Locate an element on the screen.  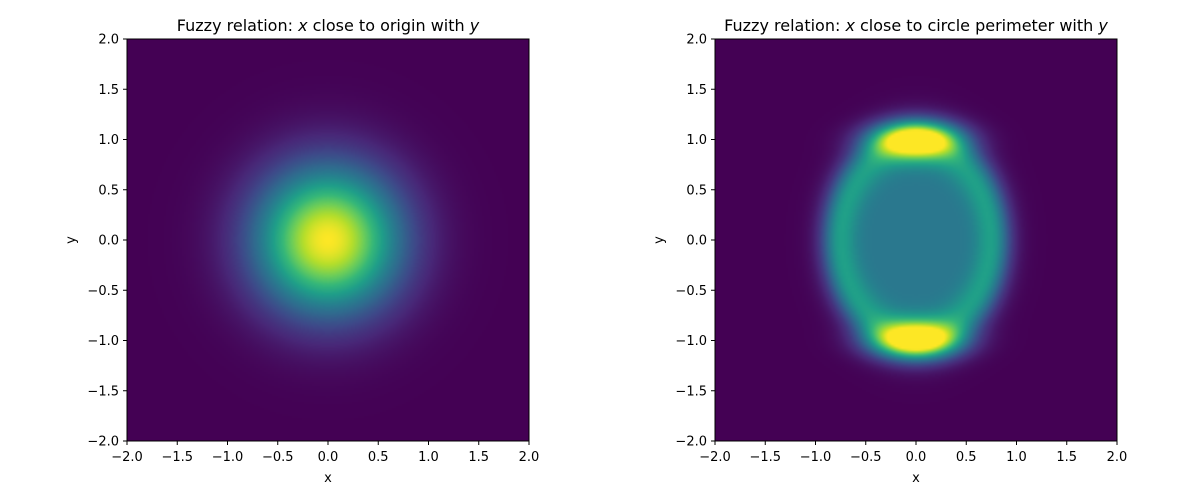
left-x-axis-label: x is located at coordinates (328, 478).